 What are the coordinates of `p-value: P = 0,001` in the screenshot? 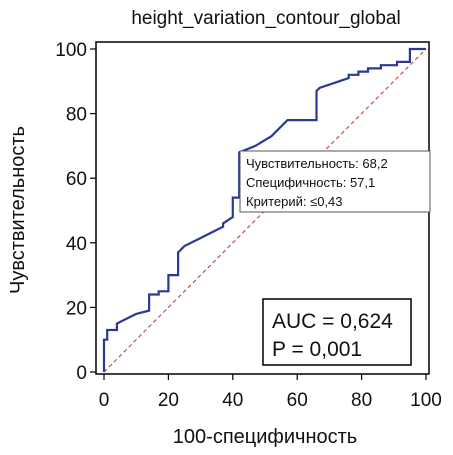 It's located at (317, 349).